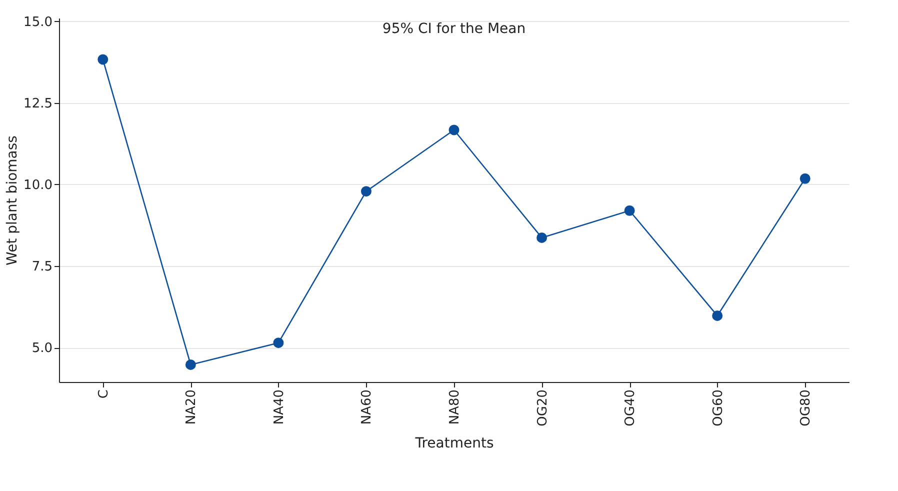 This screenshot has width=898, height=491. Describe the element at coordinates (104, 394) in the screenshot. I see `x-tick-label: C` at that location.